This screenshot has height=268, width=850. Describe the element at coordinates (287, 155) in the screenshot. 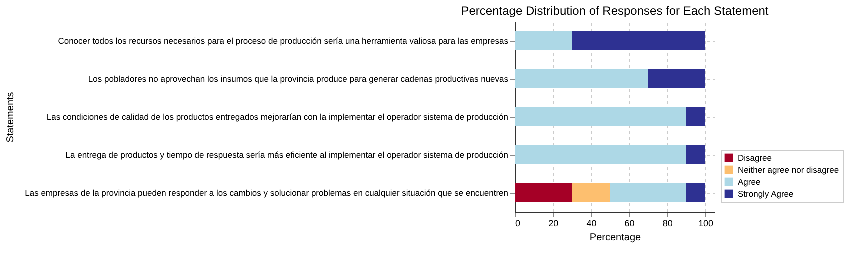

I see `y-tick-label: La entrega de productos y tiempo de respuesta sería más eficiente al implementar el operador sistema de producción` at that location.